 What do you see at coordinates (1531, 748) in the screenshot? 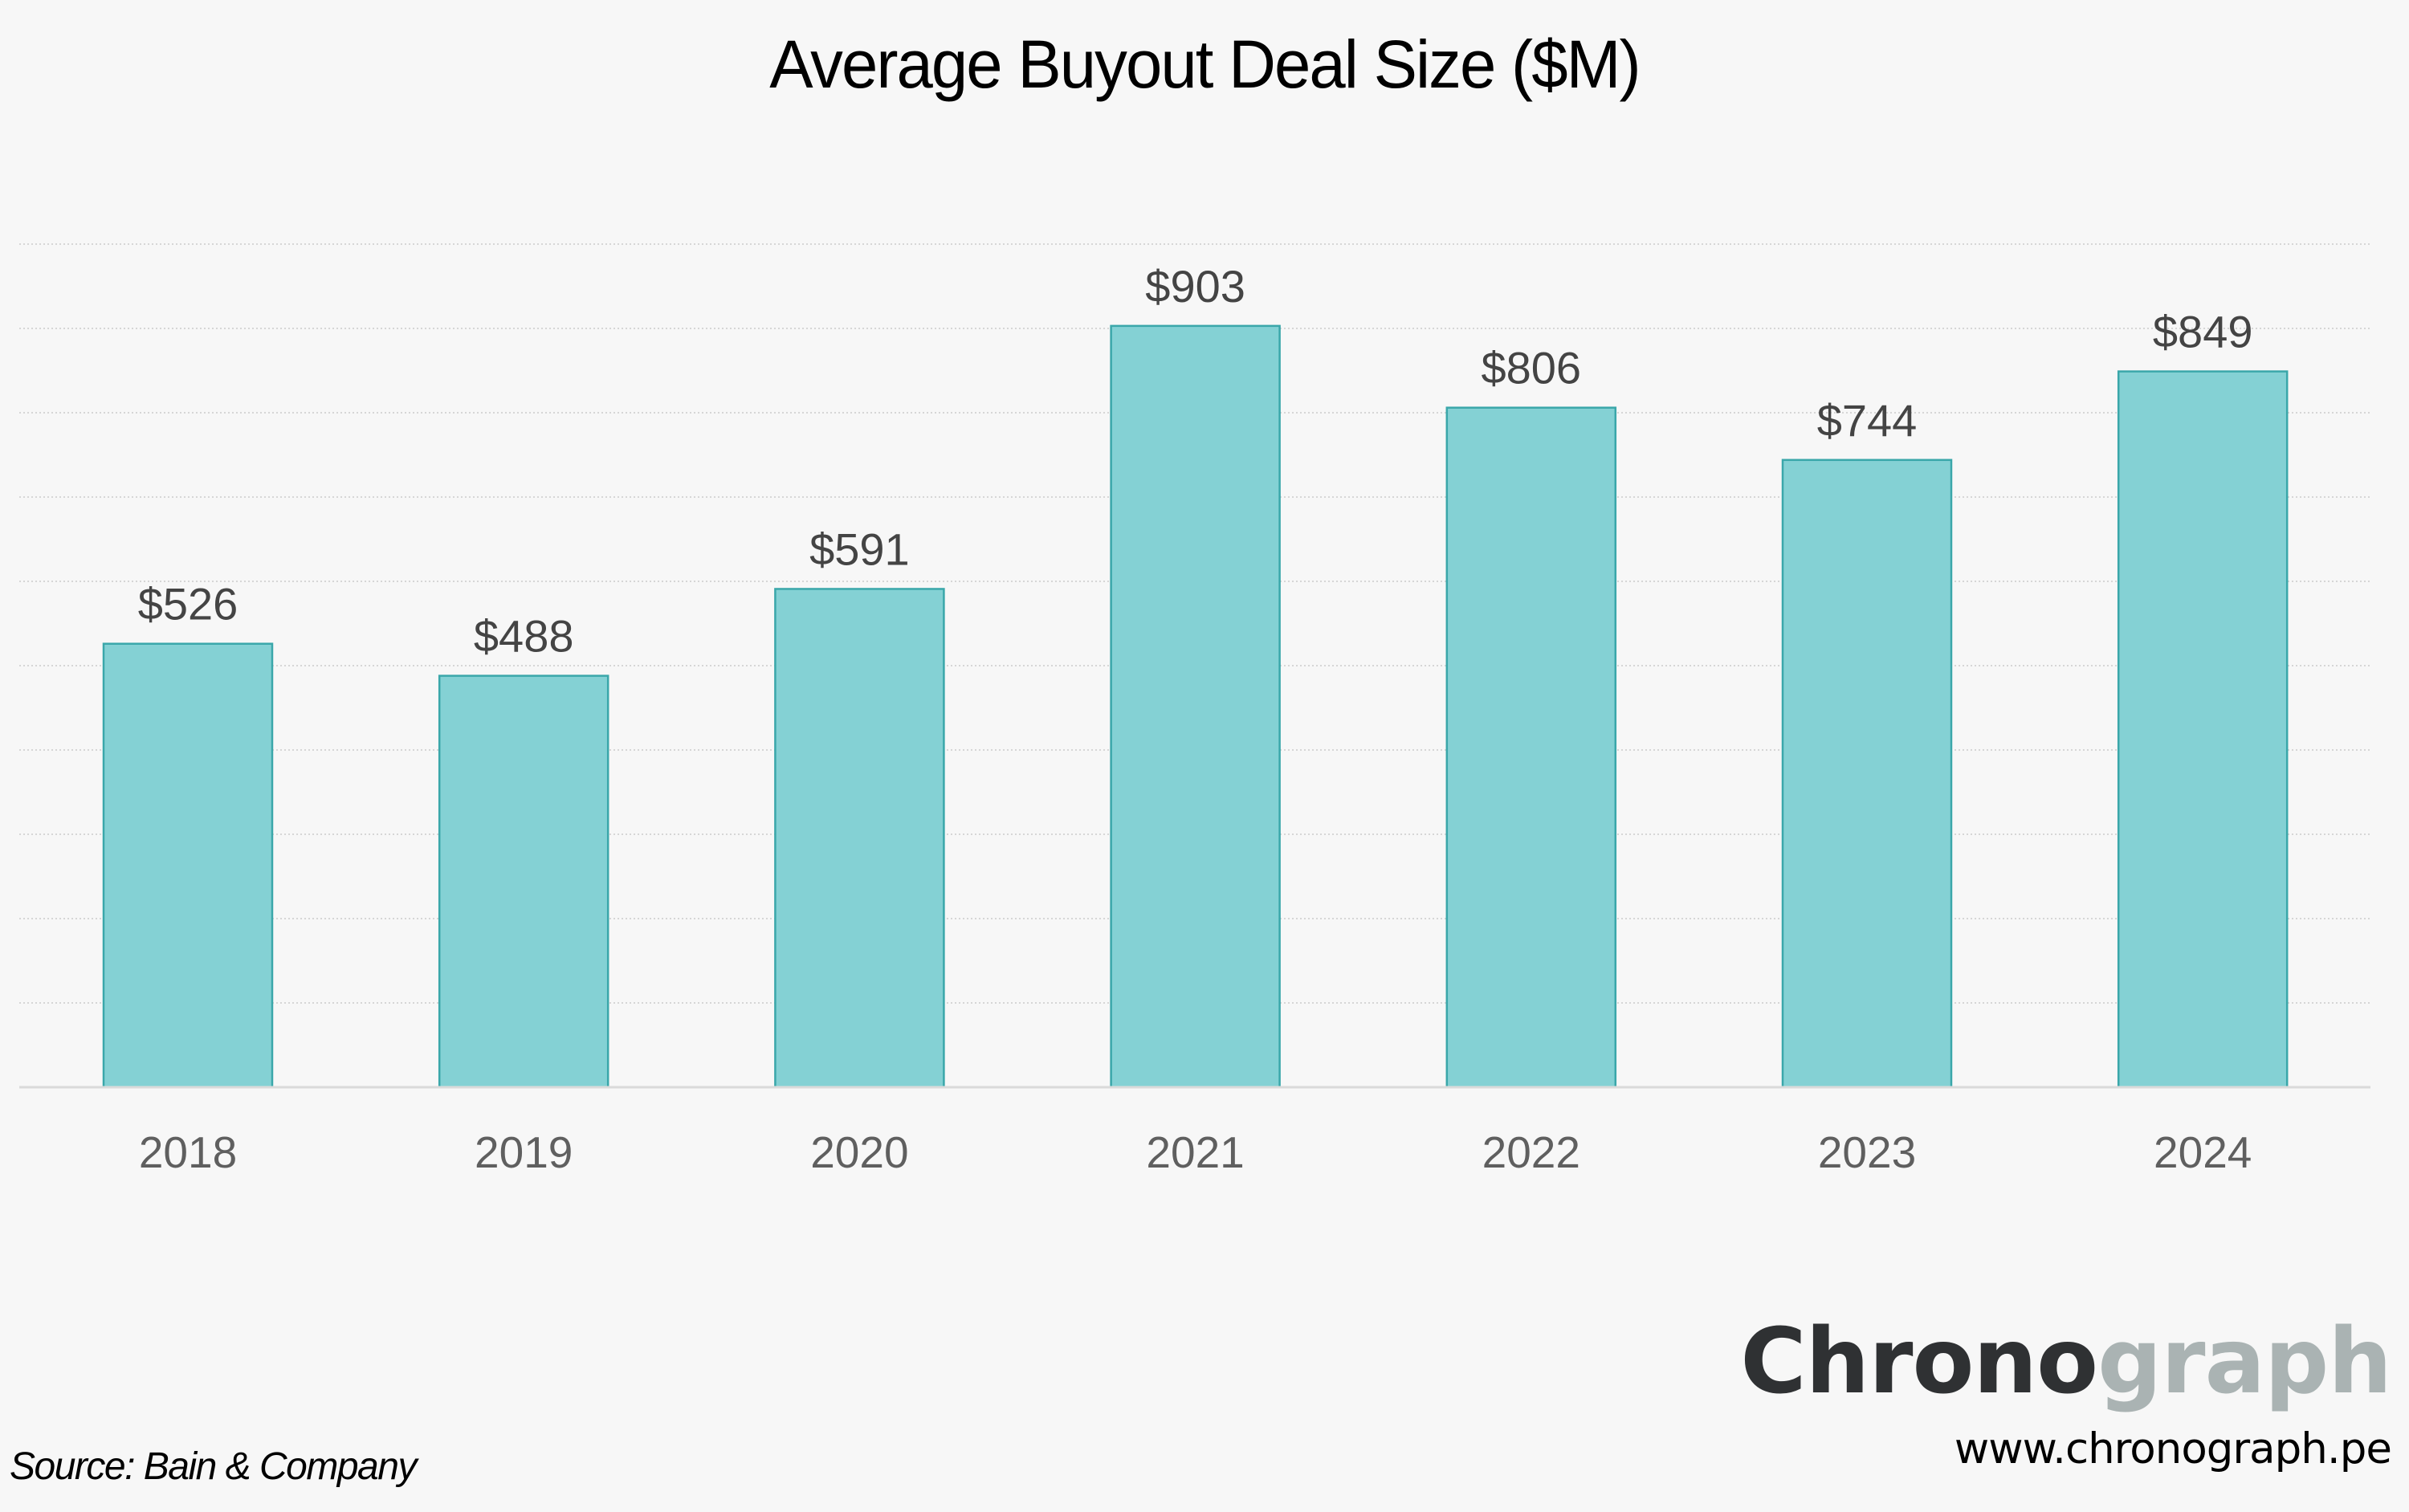
I see `bar-2022` at bounding box center [1531, 748].